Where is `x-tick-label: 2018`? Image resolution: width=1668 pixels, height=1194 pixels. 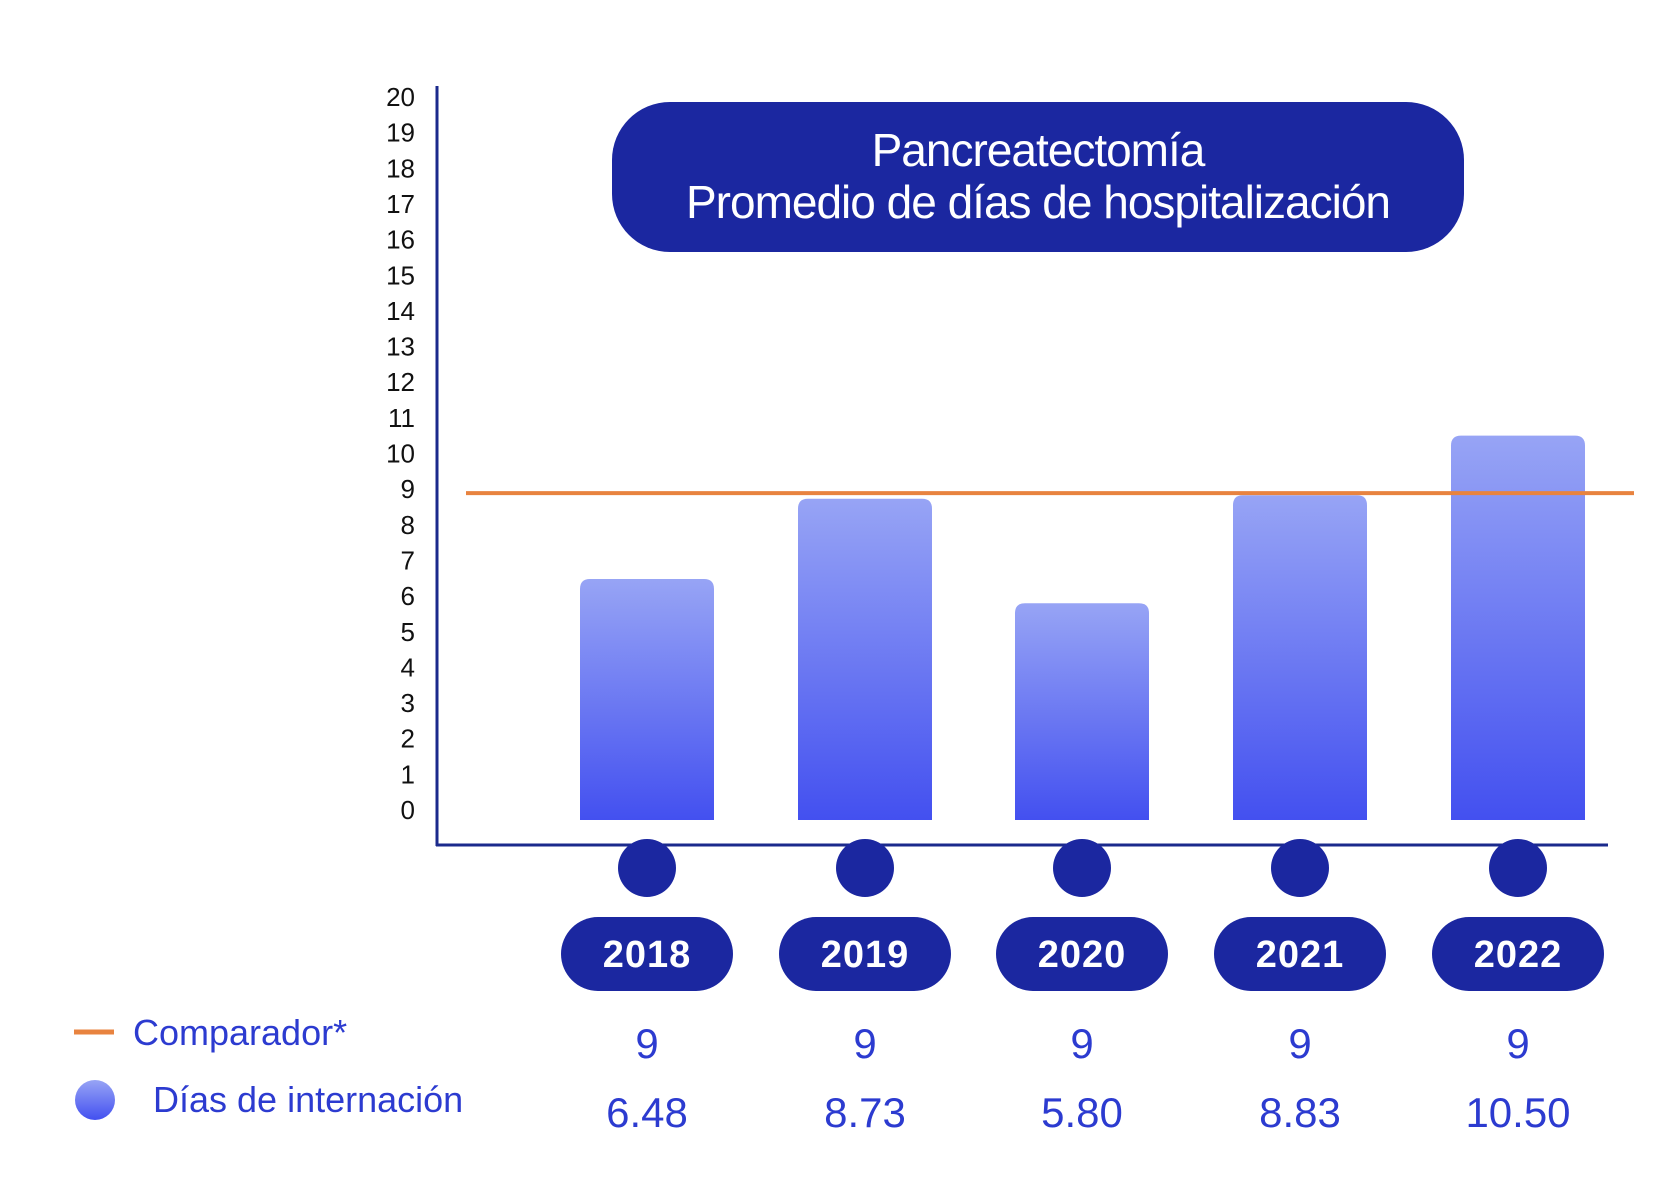 x-tick-label: 2018 is located at coordinates (647, 955).